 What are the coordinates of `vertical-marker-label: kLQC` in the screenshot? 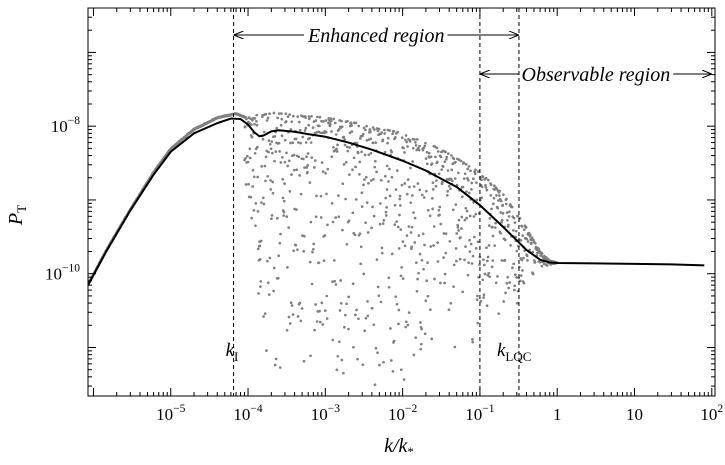 It's located at (514, 352).